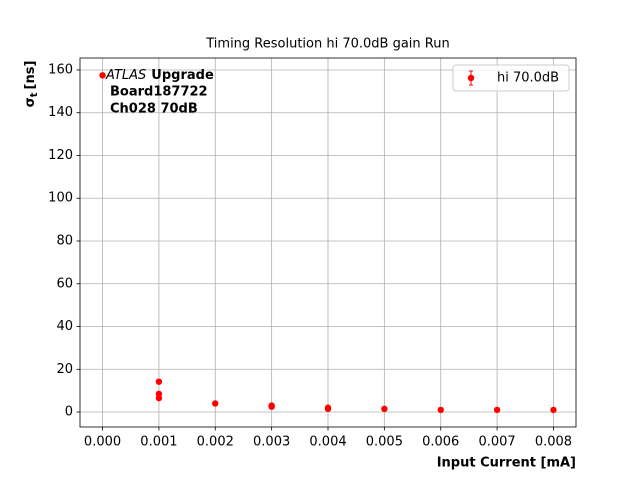  What do you see at coordinates (64, 326) in the screenshot?
I see `y-tick-label: 40` at bounding box center [64, 326].